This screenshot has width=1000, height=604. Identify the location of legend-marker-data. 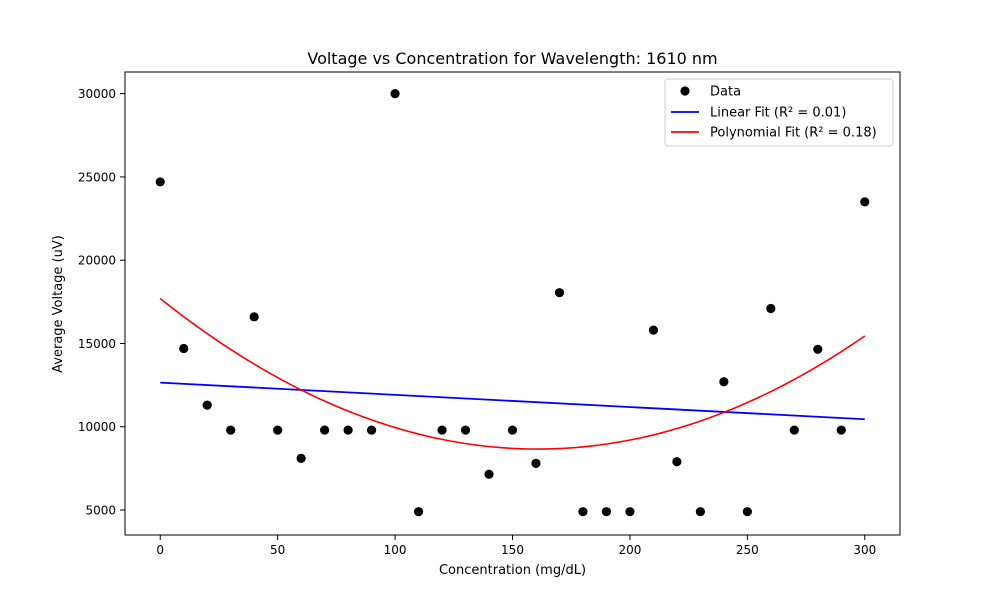
(685, 91).